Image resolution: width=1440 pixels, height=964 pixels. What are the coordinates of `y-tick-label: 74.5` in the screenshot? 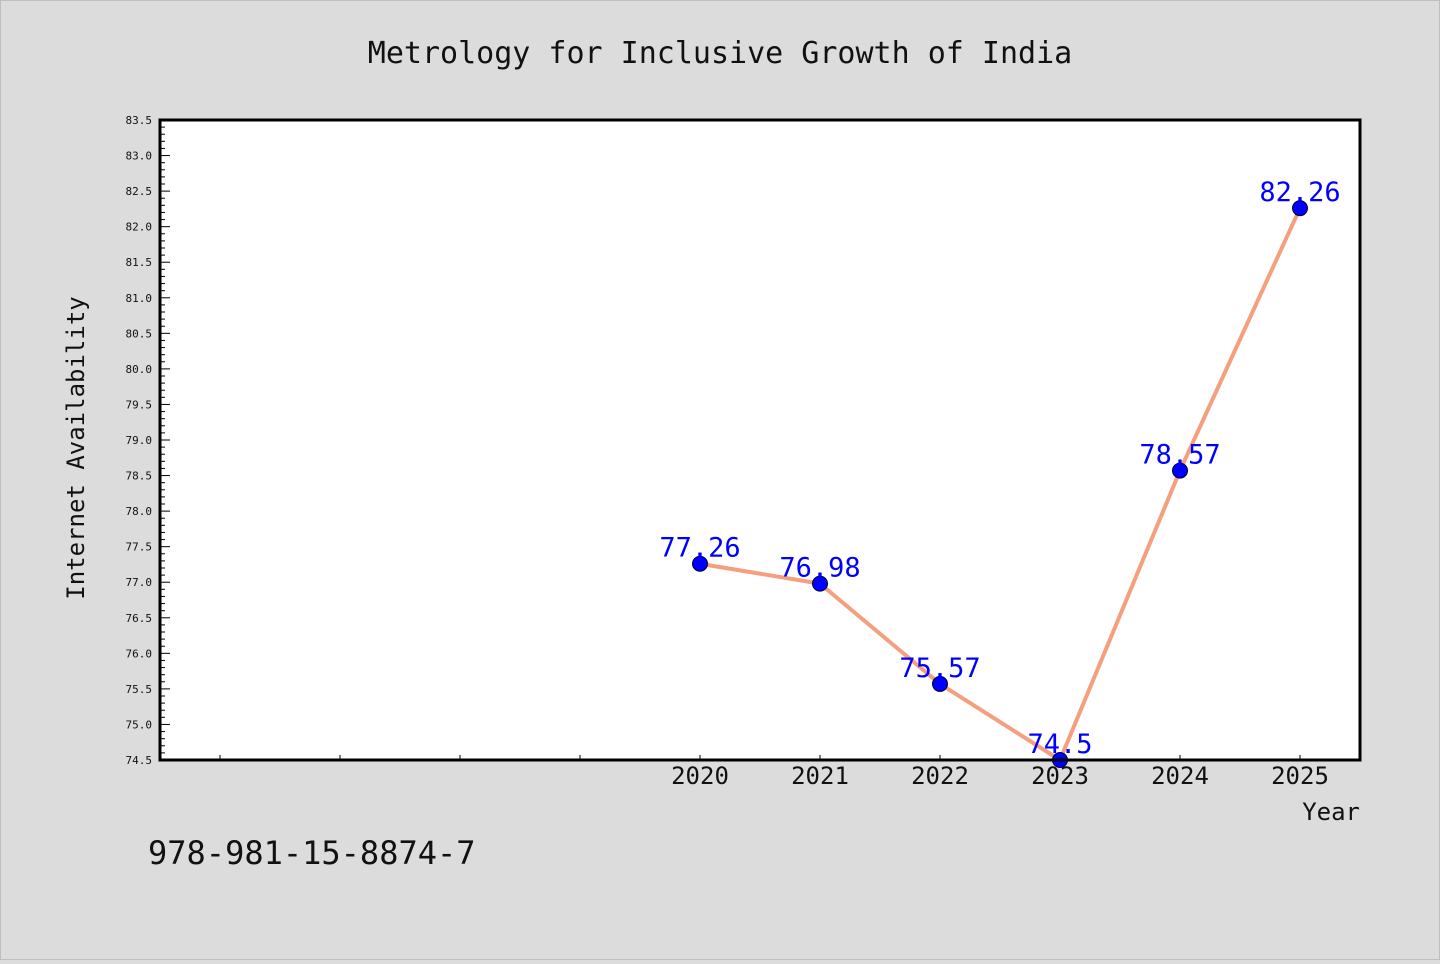 It's located at (139, 760).